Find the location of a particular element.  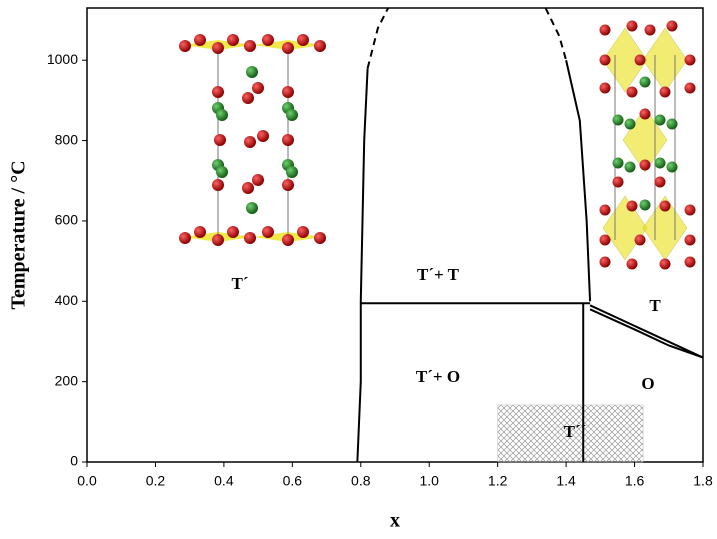

y-tick-label: 1000 is located at coordinates (62, 59).